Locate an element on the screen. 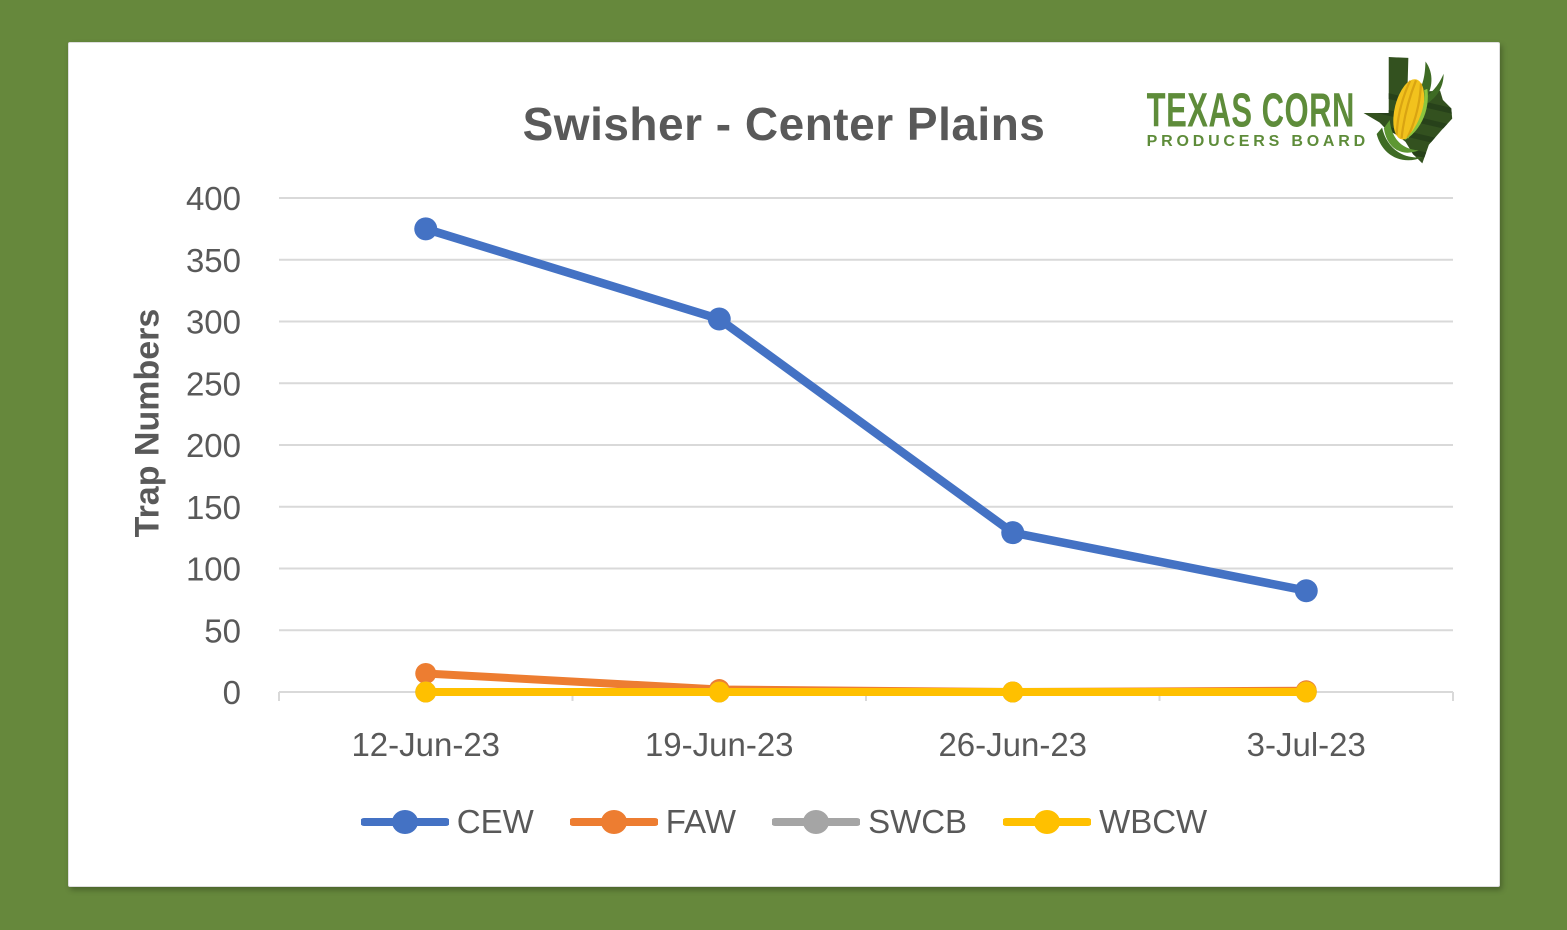 The height and width of the screenshot is (930, 1567). x-tick-label-3-Jul-23: 3-Jul-23 is located at coordinates (1306, 744).